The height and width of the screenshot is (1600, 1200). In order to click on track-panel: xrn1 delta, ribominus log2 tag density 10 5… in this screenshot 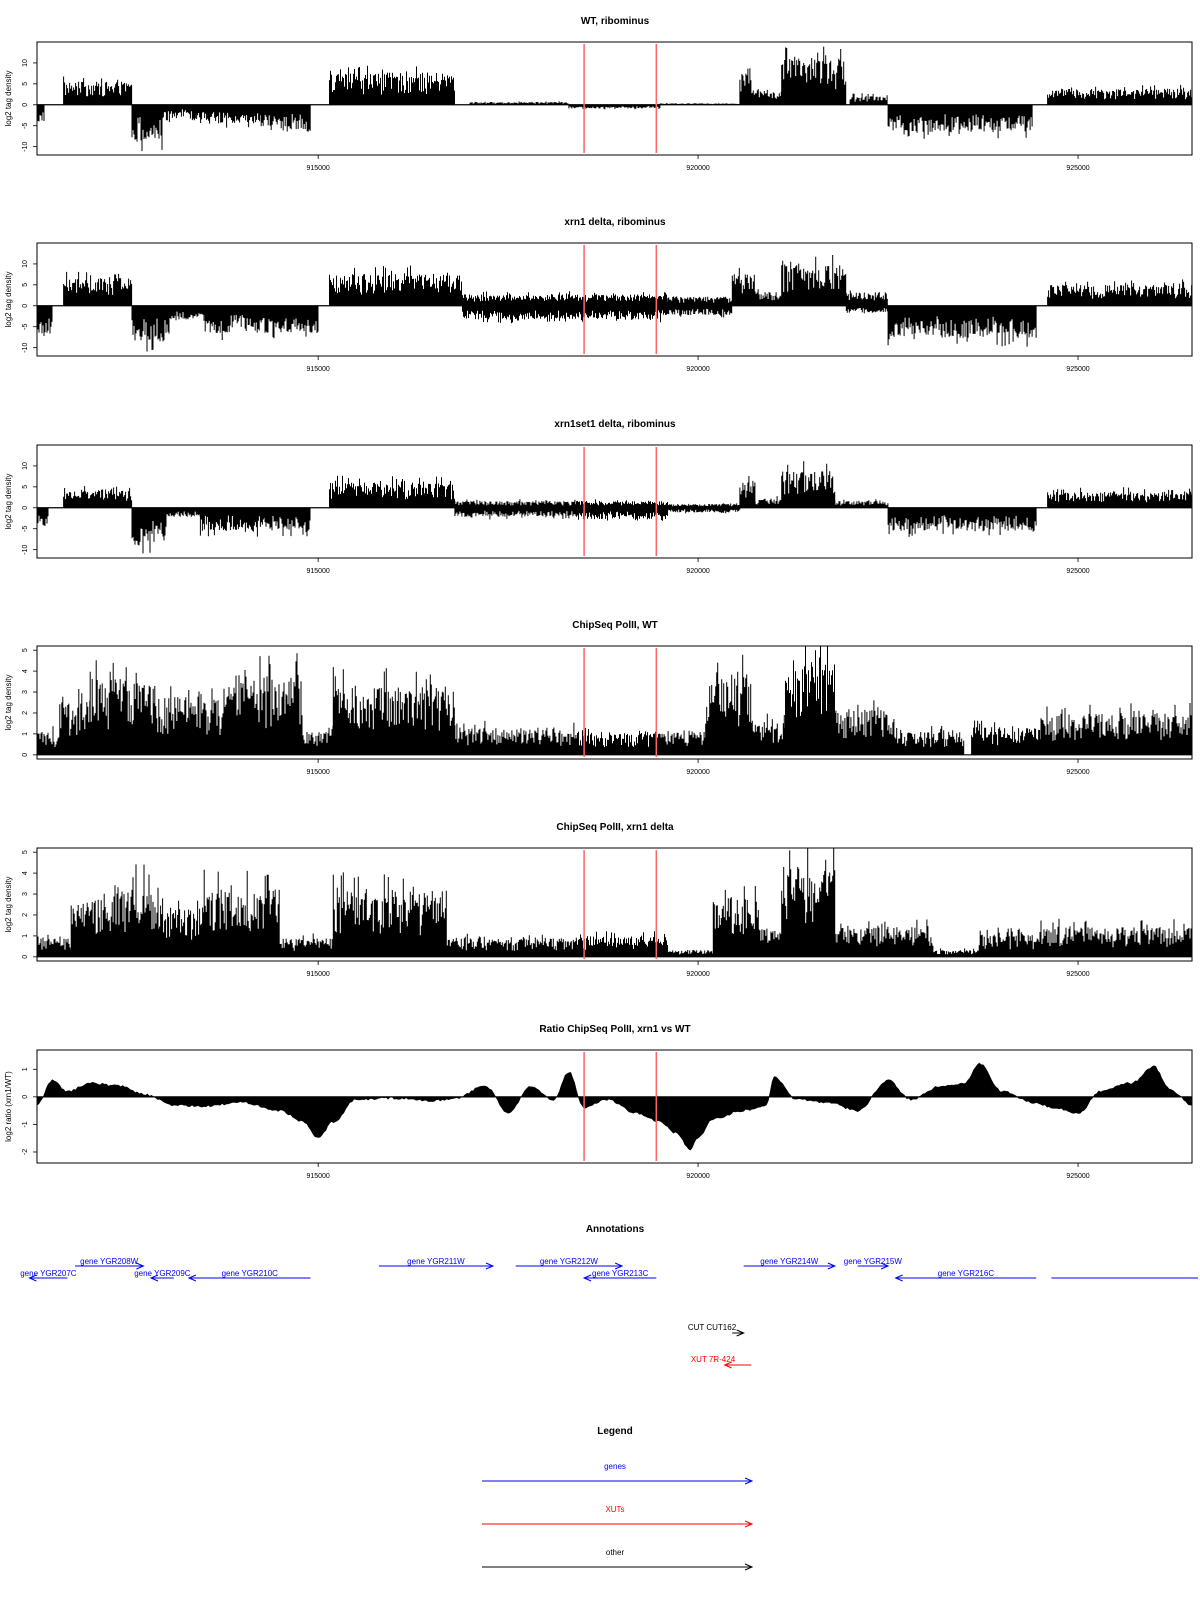, I will do `click(598, 295)`.